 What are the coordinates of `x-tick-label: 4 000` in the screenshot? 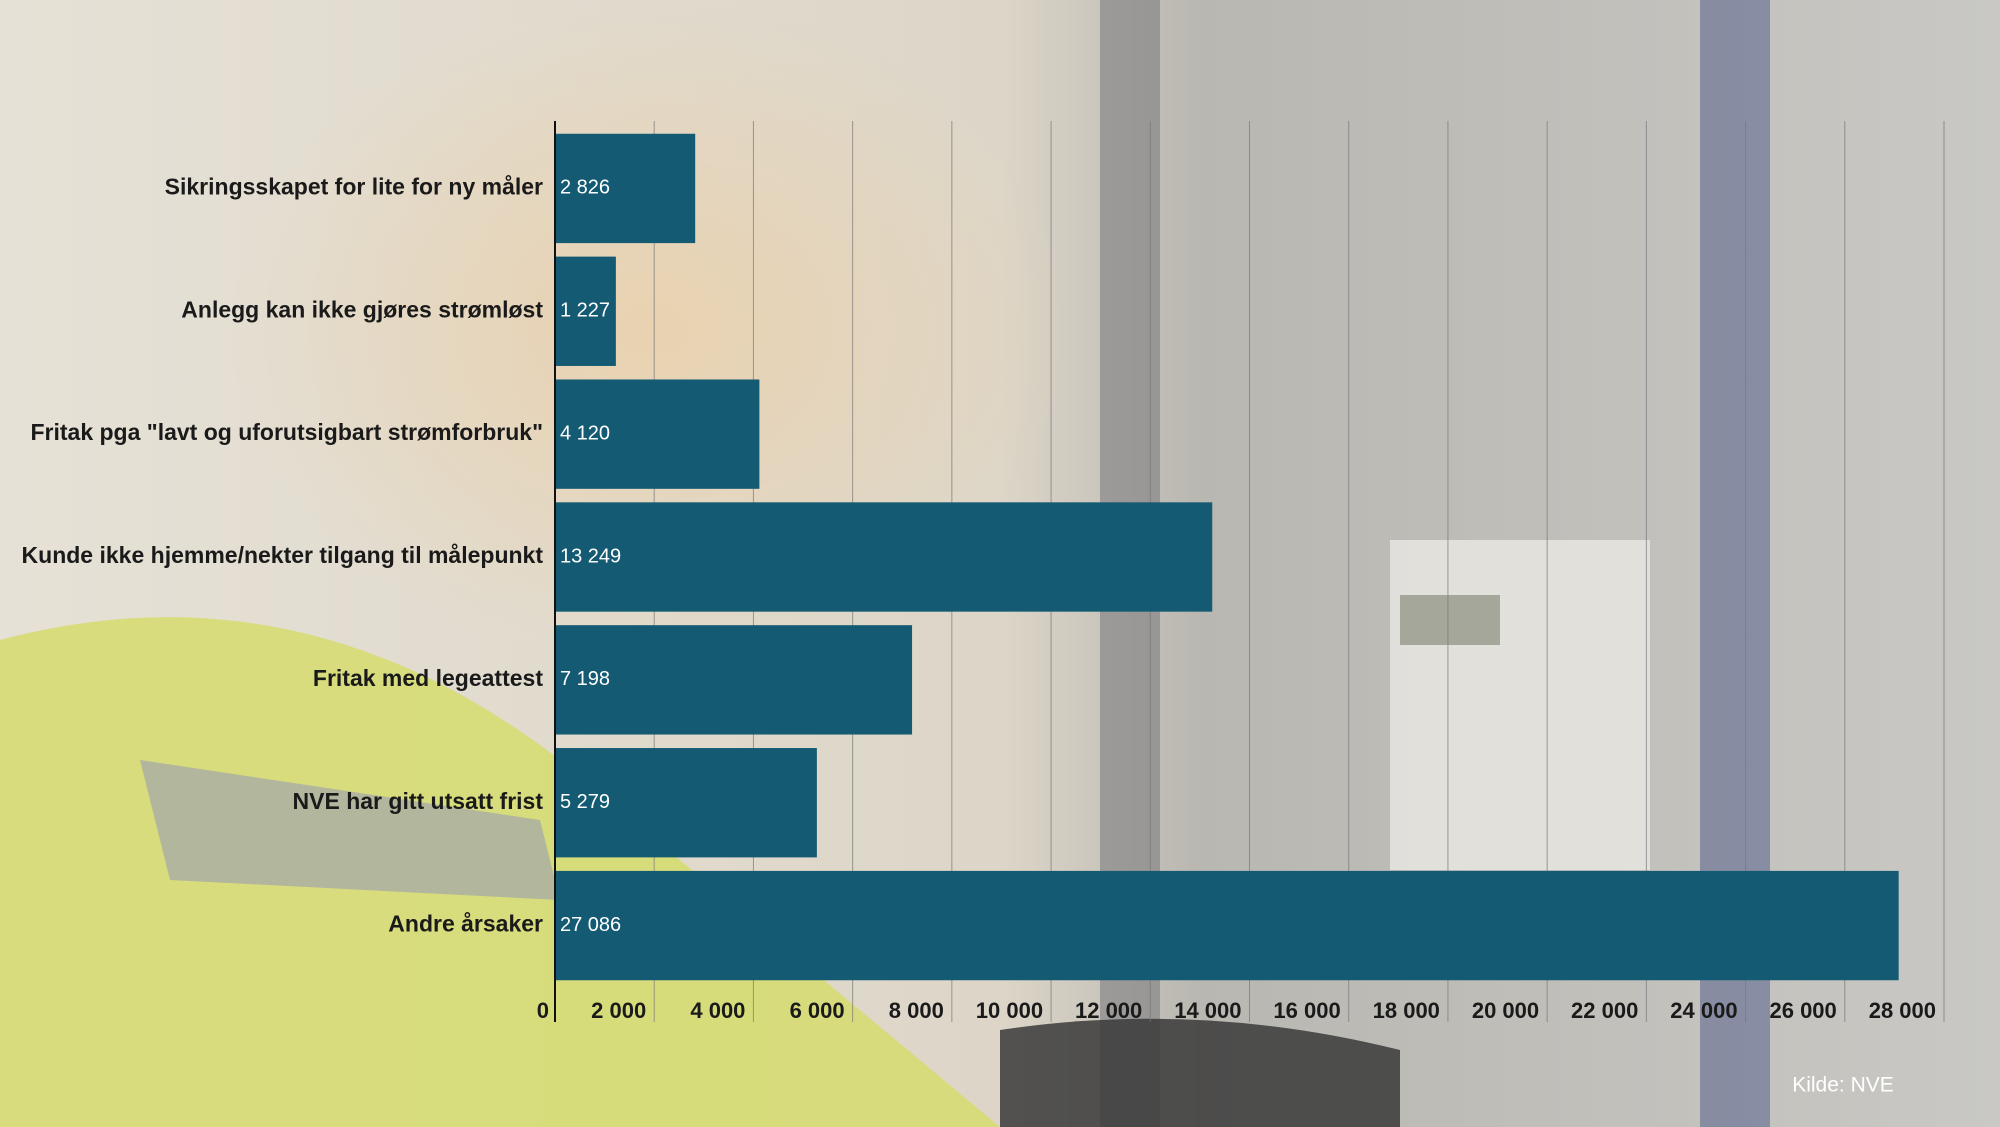 It's located at (717, 1010).